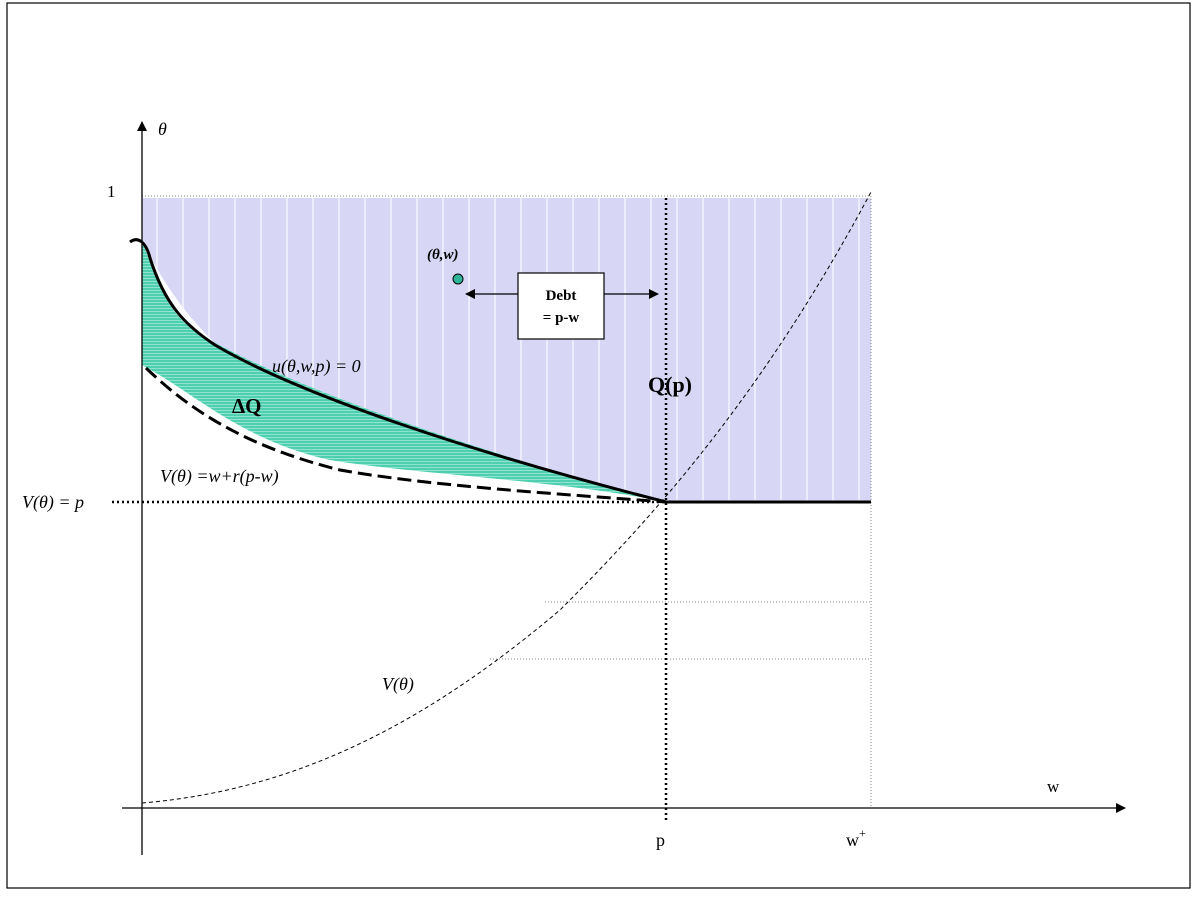 This screenshot has width=1197, height=900. Describe the element at coordinates (852, 840) in the screenshot. I see `x-tick-wplus-base: w` at that location.